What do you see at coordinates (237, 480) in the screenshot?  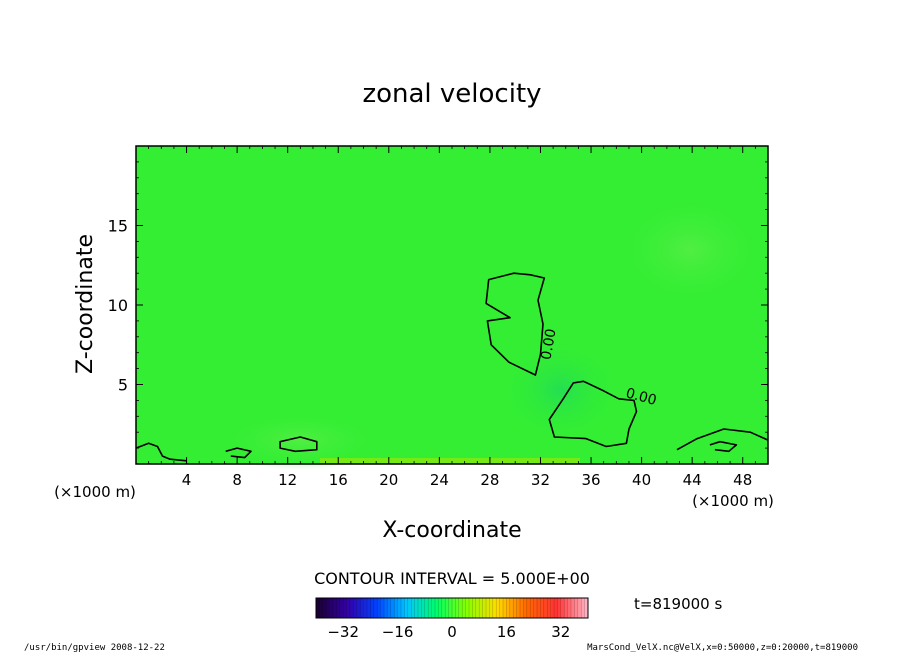 I see `x-tick-label: 8` at bounding box center [237, 480].